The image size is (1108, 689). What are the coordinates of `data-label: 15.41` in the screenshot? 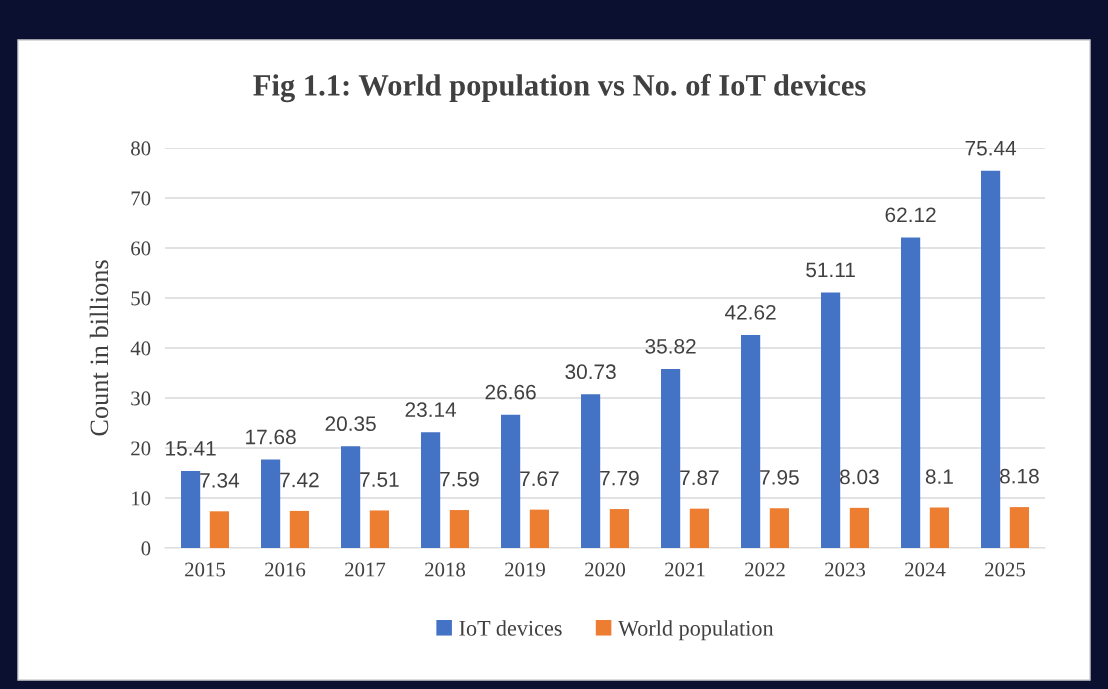 It's located at (191, 448).